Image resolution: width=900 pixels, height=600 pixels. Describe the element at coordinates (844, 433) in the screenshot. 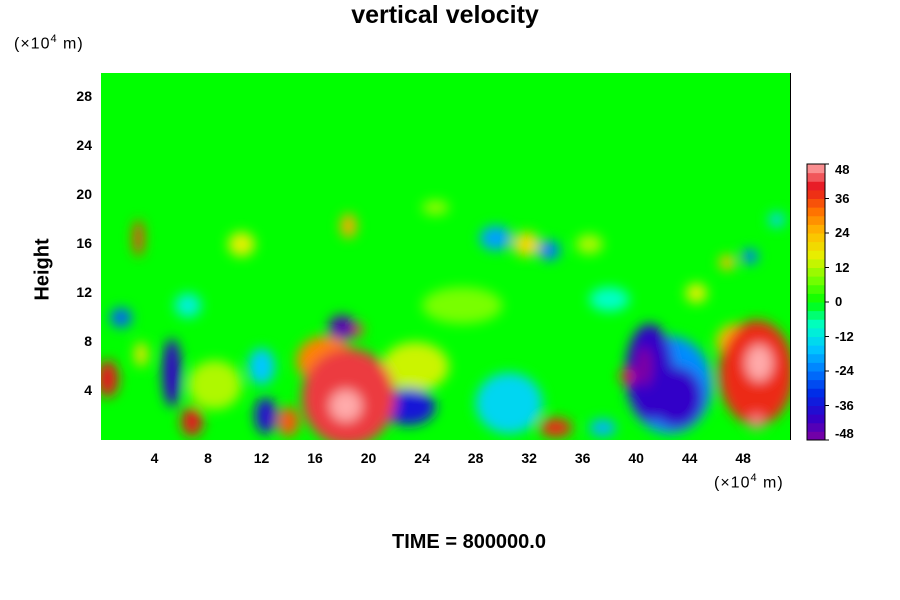

I see `colorbar-tick-label: -48` at that location.